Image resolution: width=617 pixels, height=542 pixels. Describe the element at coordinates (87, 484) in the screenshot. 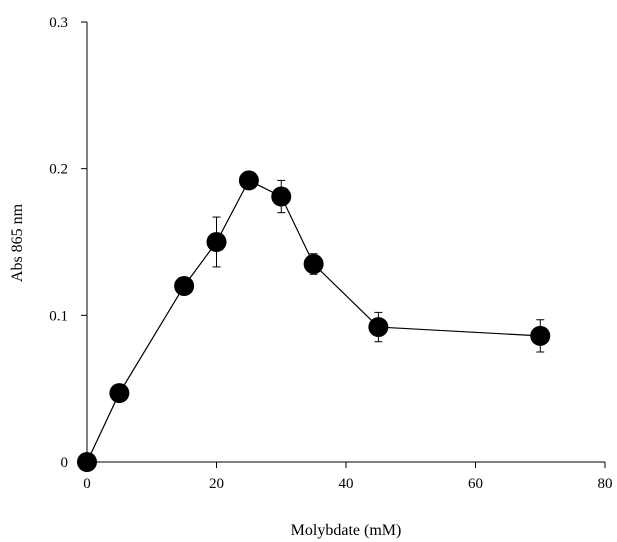

I see `x-tick-label: 0` at that location.